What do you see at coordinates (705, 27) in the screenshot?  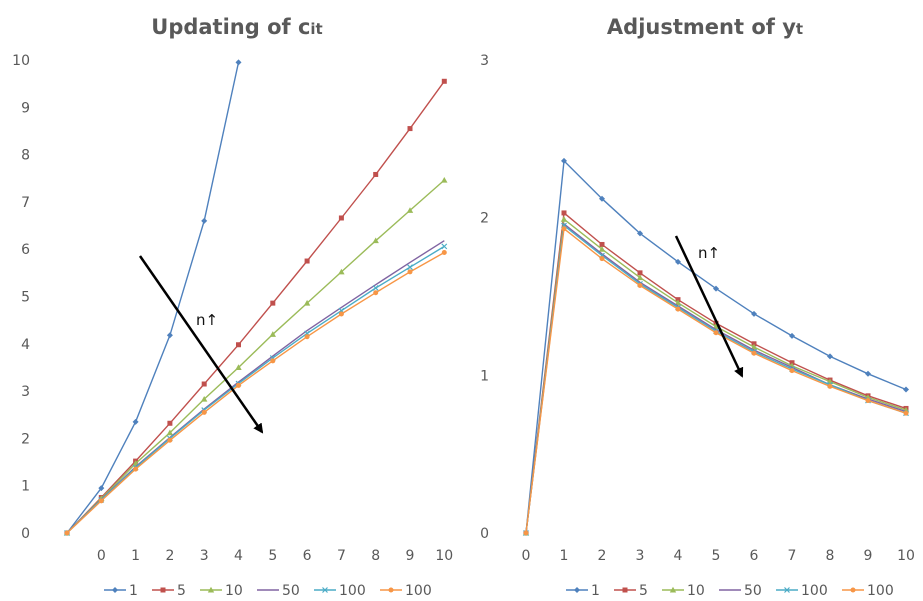 I see `chart-title: Adjustment of yt` at bounding box center [705, 27].